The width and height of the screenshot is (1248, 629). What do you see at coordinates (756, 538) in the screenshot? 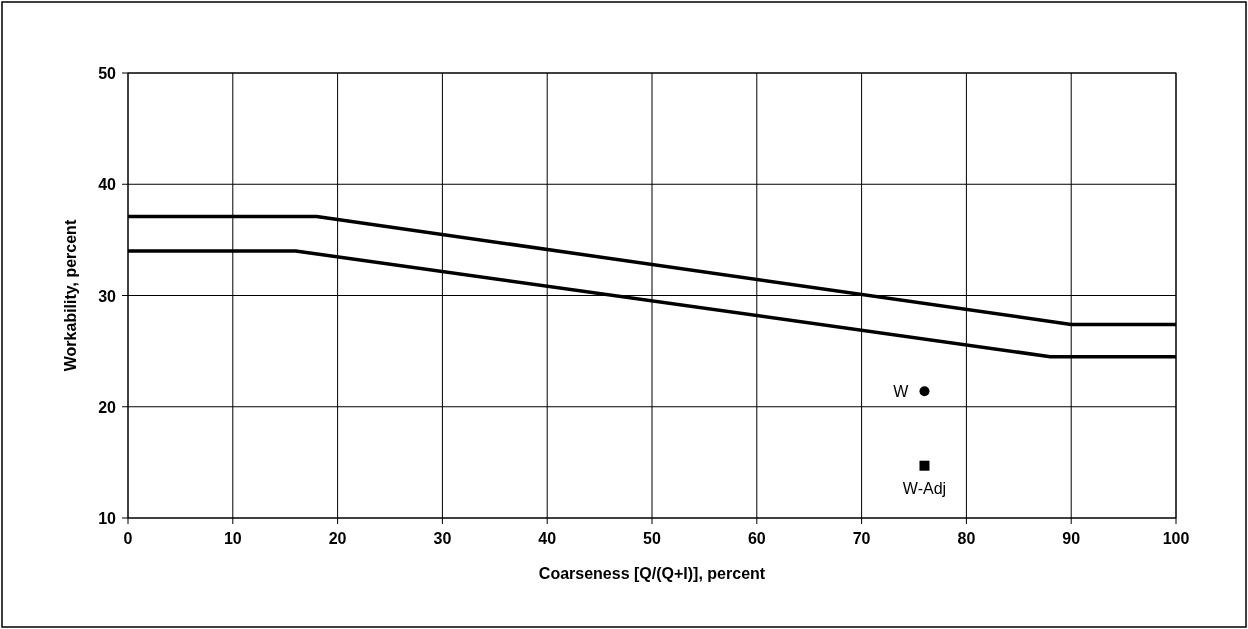
I see `x-tick-label: 60` at bounding box center [756, 538].